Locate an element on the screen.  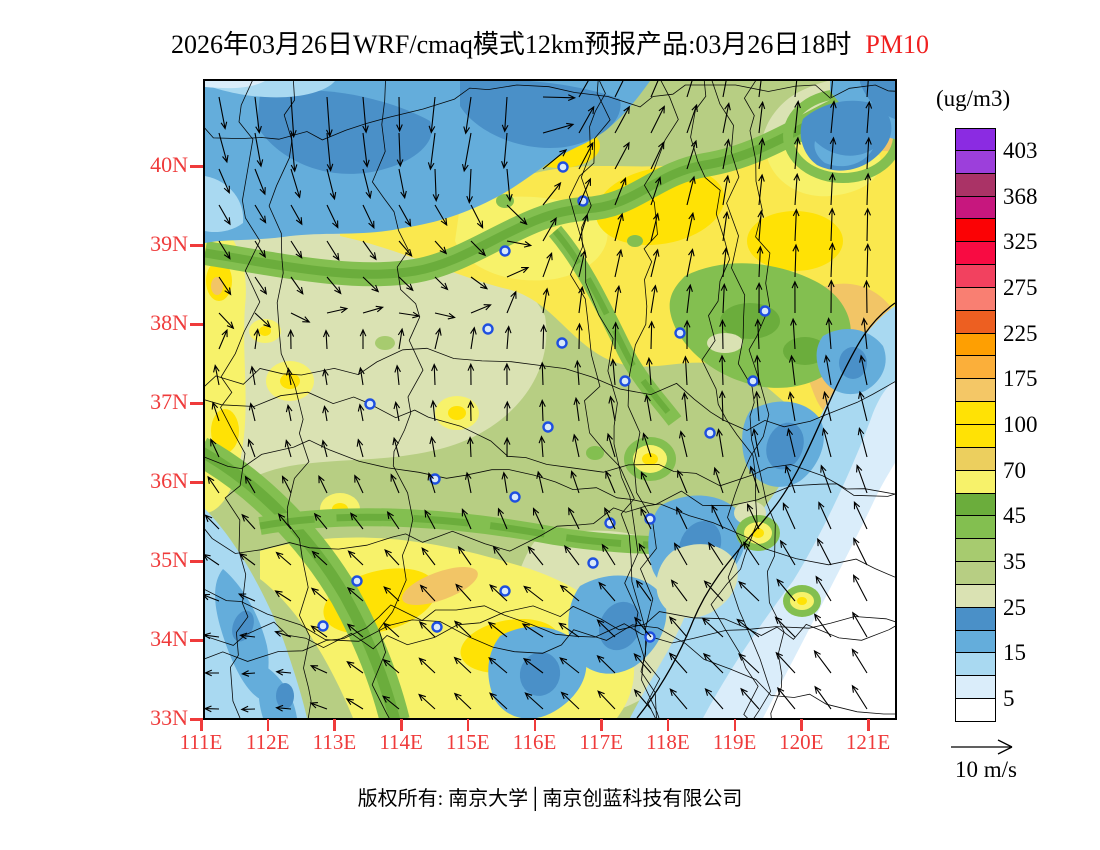
title-text: 2026年03月26日WRF/cmaq模式12km预报产品:03月26日18时 is located at coordinates (511, 44).